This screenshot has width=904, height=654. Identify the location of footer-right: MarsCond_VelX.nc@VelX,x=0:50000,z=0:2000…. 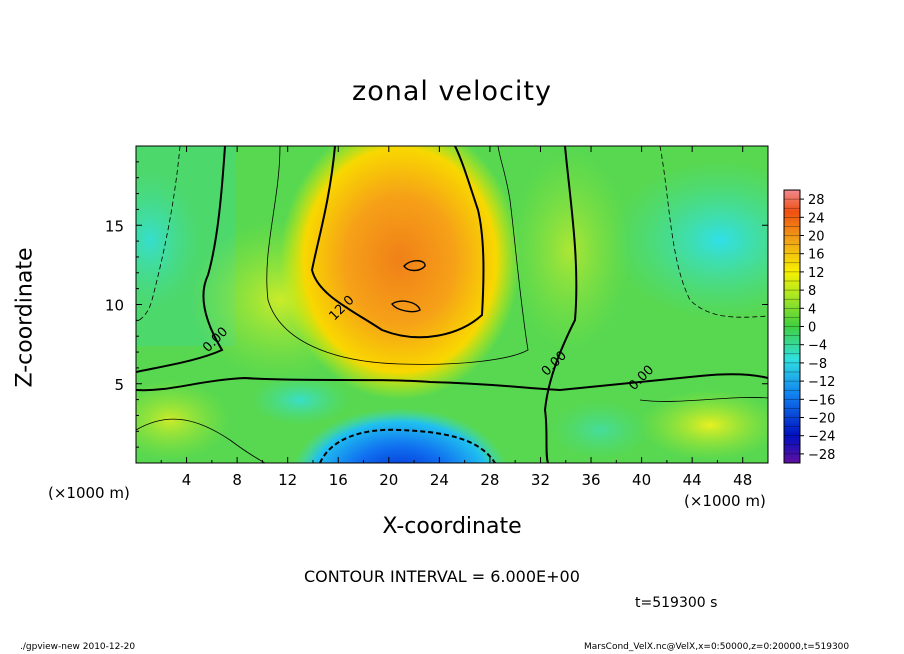
(717, 647).